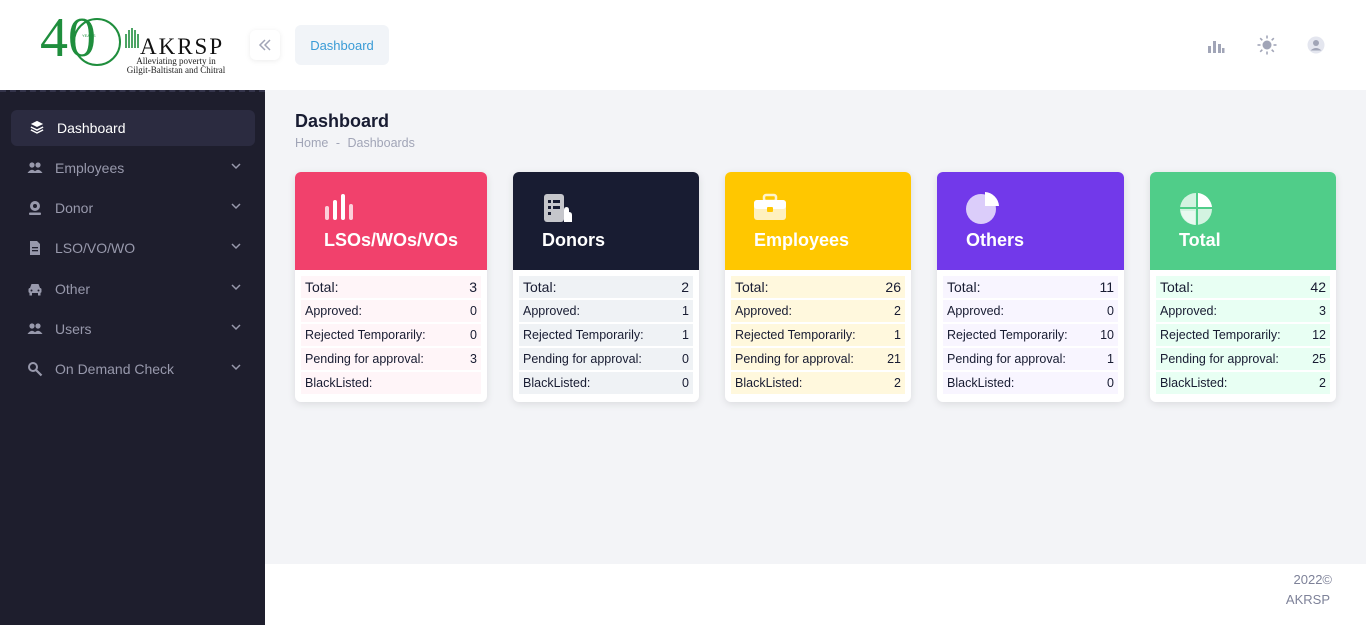 This screenshot has height=625, width=1366. What do you see at coordinates (1316, 45) in the screenshot?
I see `user-icon` at bounding box center [1316, 45].